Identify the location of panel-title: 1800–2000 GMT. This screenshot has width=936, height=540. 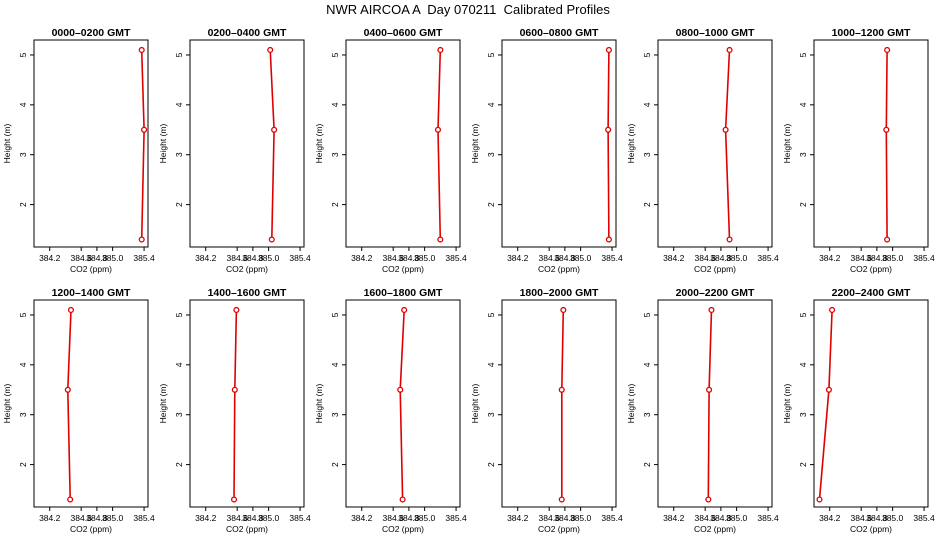
(559, 293).